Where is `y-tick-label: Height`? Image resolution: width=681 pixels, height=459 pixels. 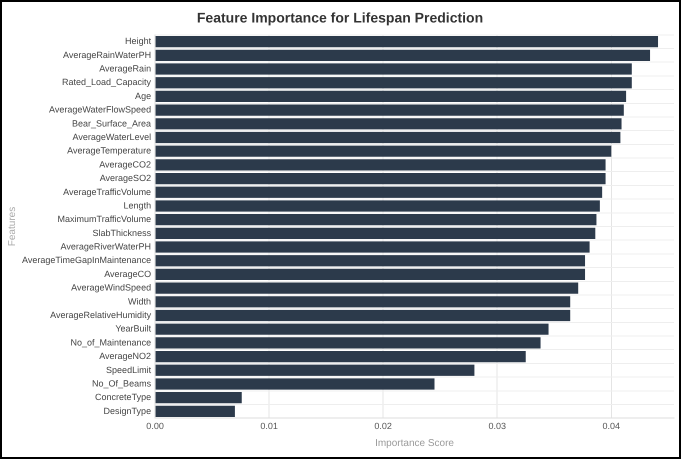 y-tick-label: Height is located at coordinates (138, 41).